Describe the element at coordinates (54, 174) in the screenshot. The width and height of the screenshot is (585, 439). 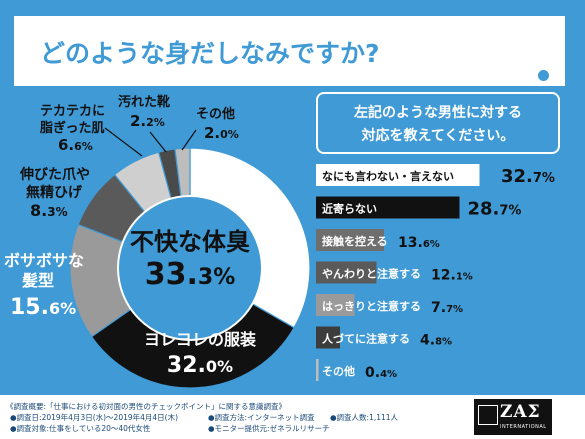
I see `nails-label-line1: 伸びた爪や` at that location.